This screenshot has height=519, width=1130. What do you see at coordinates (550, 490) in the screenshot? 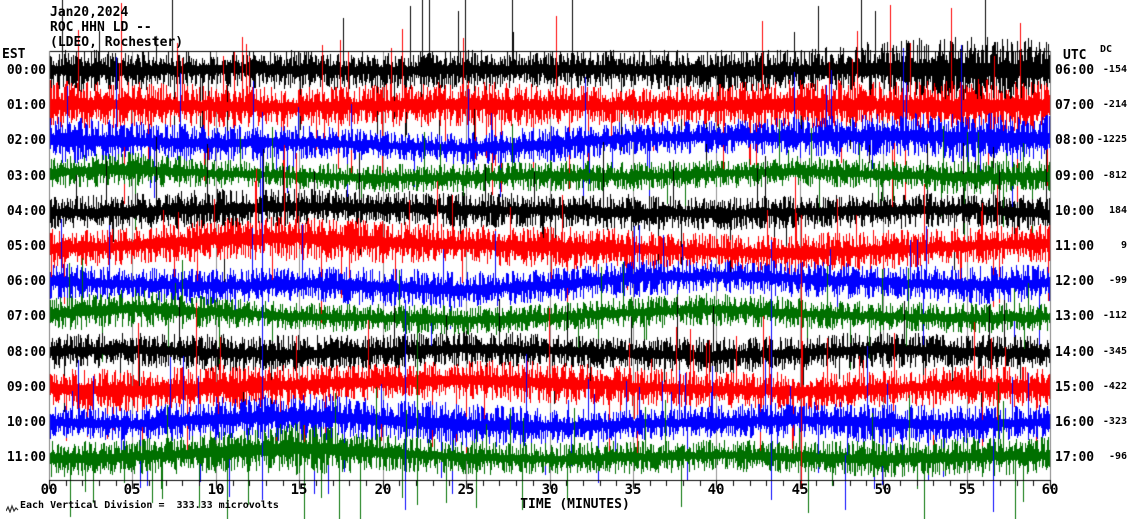
I see `x-tick-label: 30` at bounding box center [550, 490].